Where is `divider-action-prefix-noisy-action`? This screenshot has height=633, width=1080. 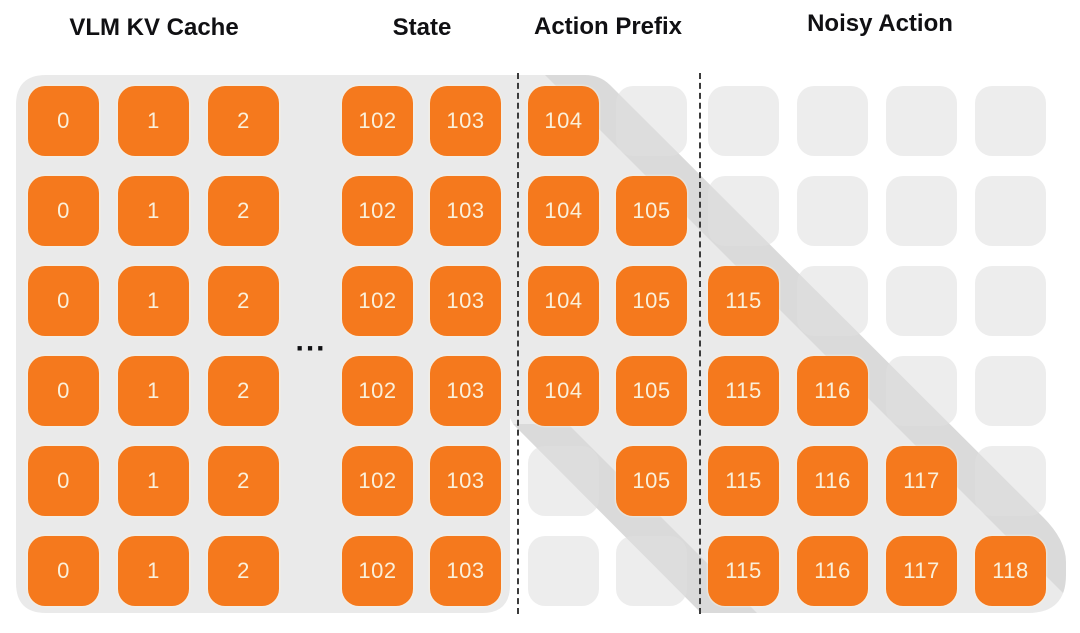
divider-action-prefix-noisy-action is located at coordinates (700, 343).